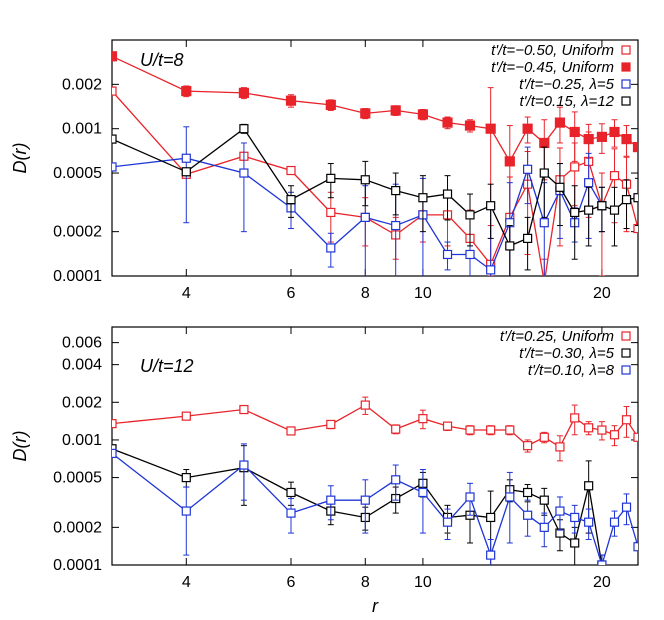 The image size is (664, 620). Describe the element at coordinates (571, 370) in the screenshot. I see `legend-label: t'/t=0.10, λ=8` at that location.